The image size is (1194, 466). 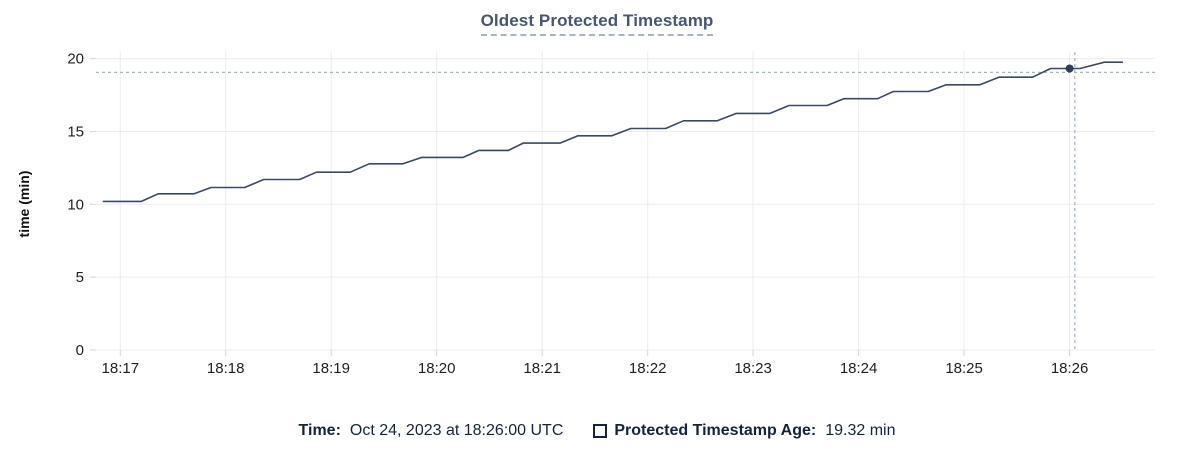 What do you see at coordinates (75, 59) in the screenshot?
I see `y-tick-label: 20` at bounding box center [75, 59].